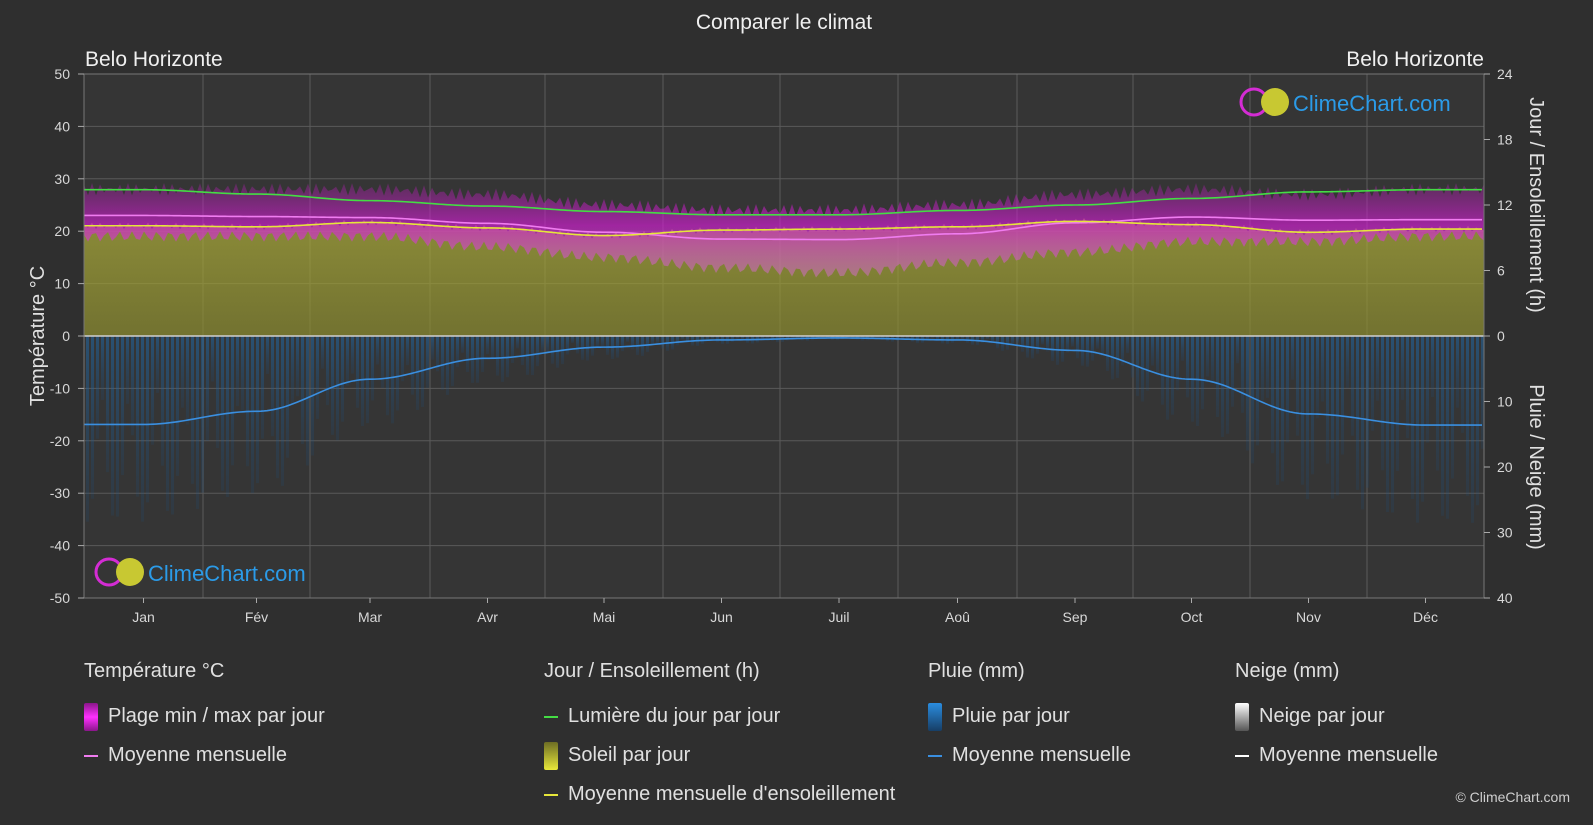 Image resolution: width=1593 pixels, height=825 pixels. What do you see at coordinates (783, 202) in the screenshot?
I see `daylight-line` at bounding box center [783, 202].